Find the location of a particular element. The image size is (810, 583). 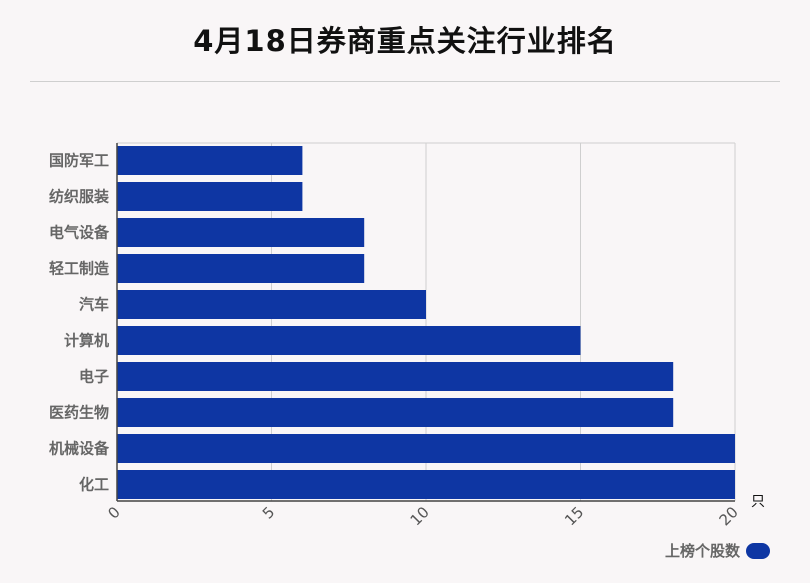

x-tick-label: 20 is located at coordinates (729, 516).